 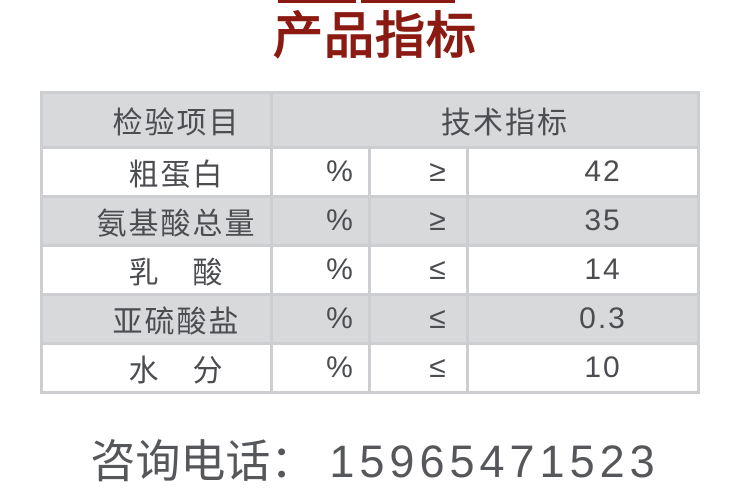 I want to click on table-header-row: 检验项目 技术指标, so click(x=370, y=120).